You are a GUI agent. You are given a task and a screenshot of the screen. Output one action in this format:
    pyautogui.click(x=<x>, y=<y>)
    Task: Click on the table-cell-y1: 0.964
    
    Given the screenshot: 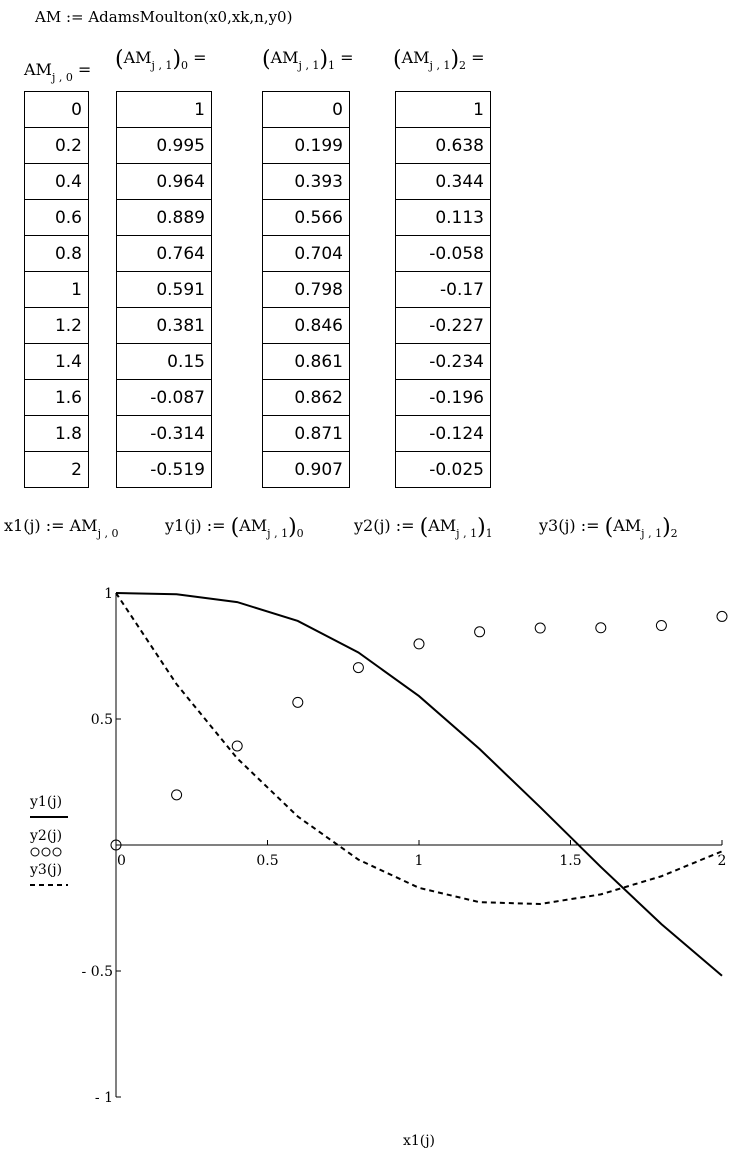 What is the action you would take?
    pyautogui.click(x=164, y=182)
    